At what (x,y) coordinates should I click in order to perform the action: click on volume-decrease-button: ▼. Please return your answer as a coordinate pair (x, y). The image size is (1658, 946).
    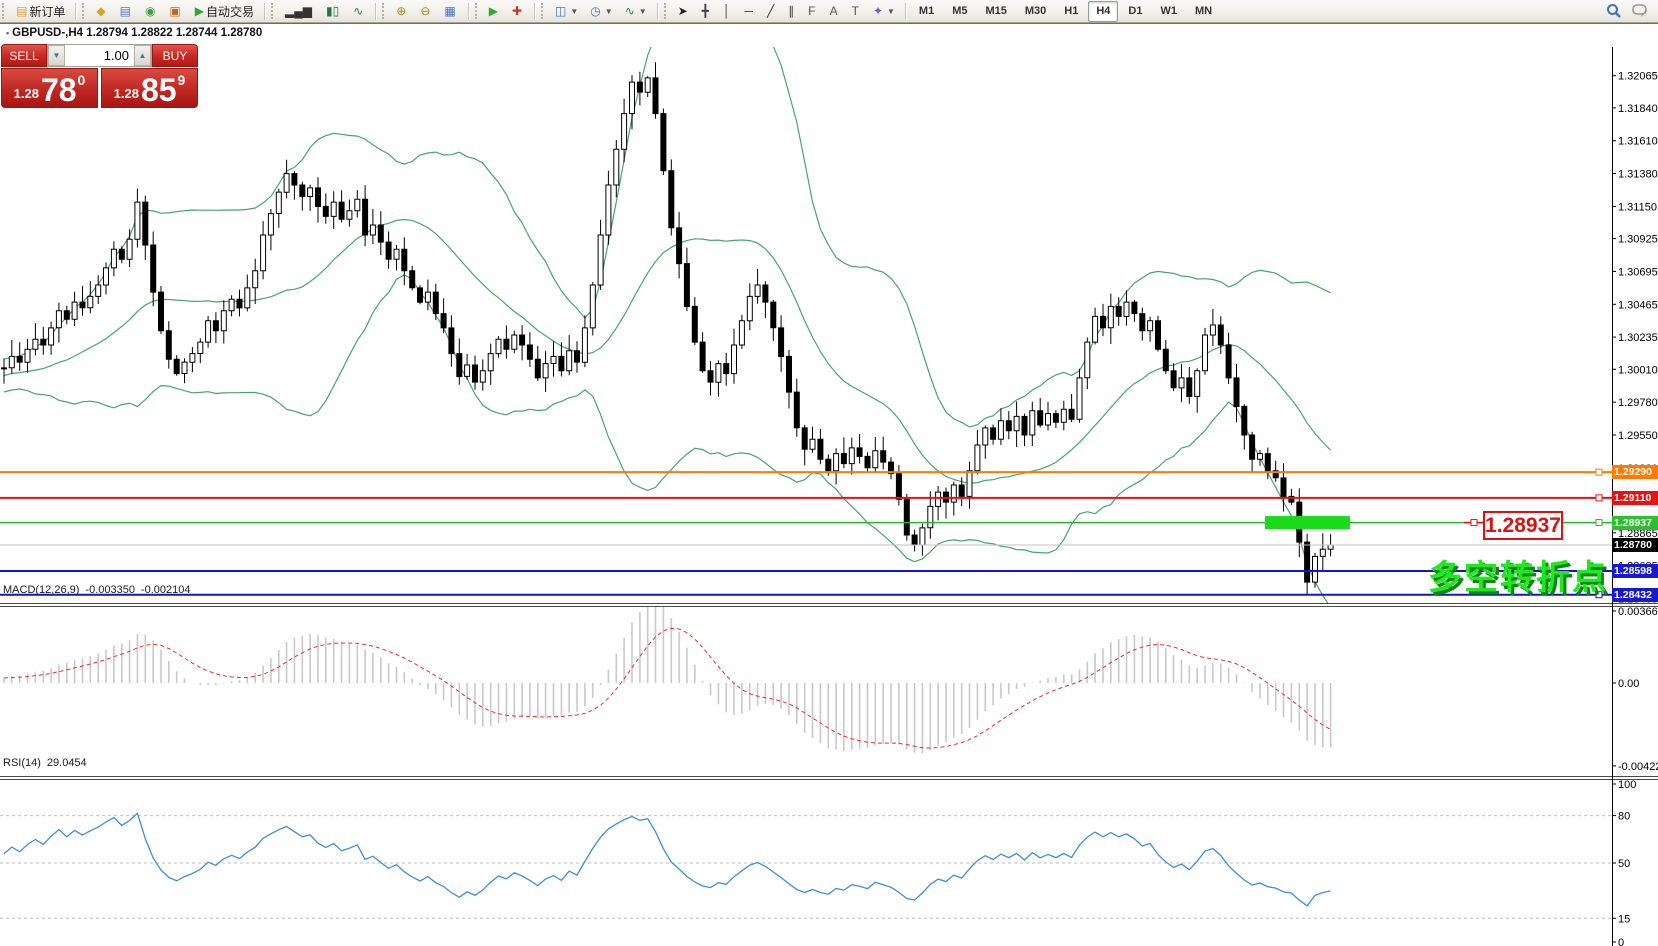
    Looking at the image, I should click on (56, 55).